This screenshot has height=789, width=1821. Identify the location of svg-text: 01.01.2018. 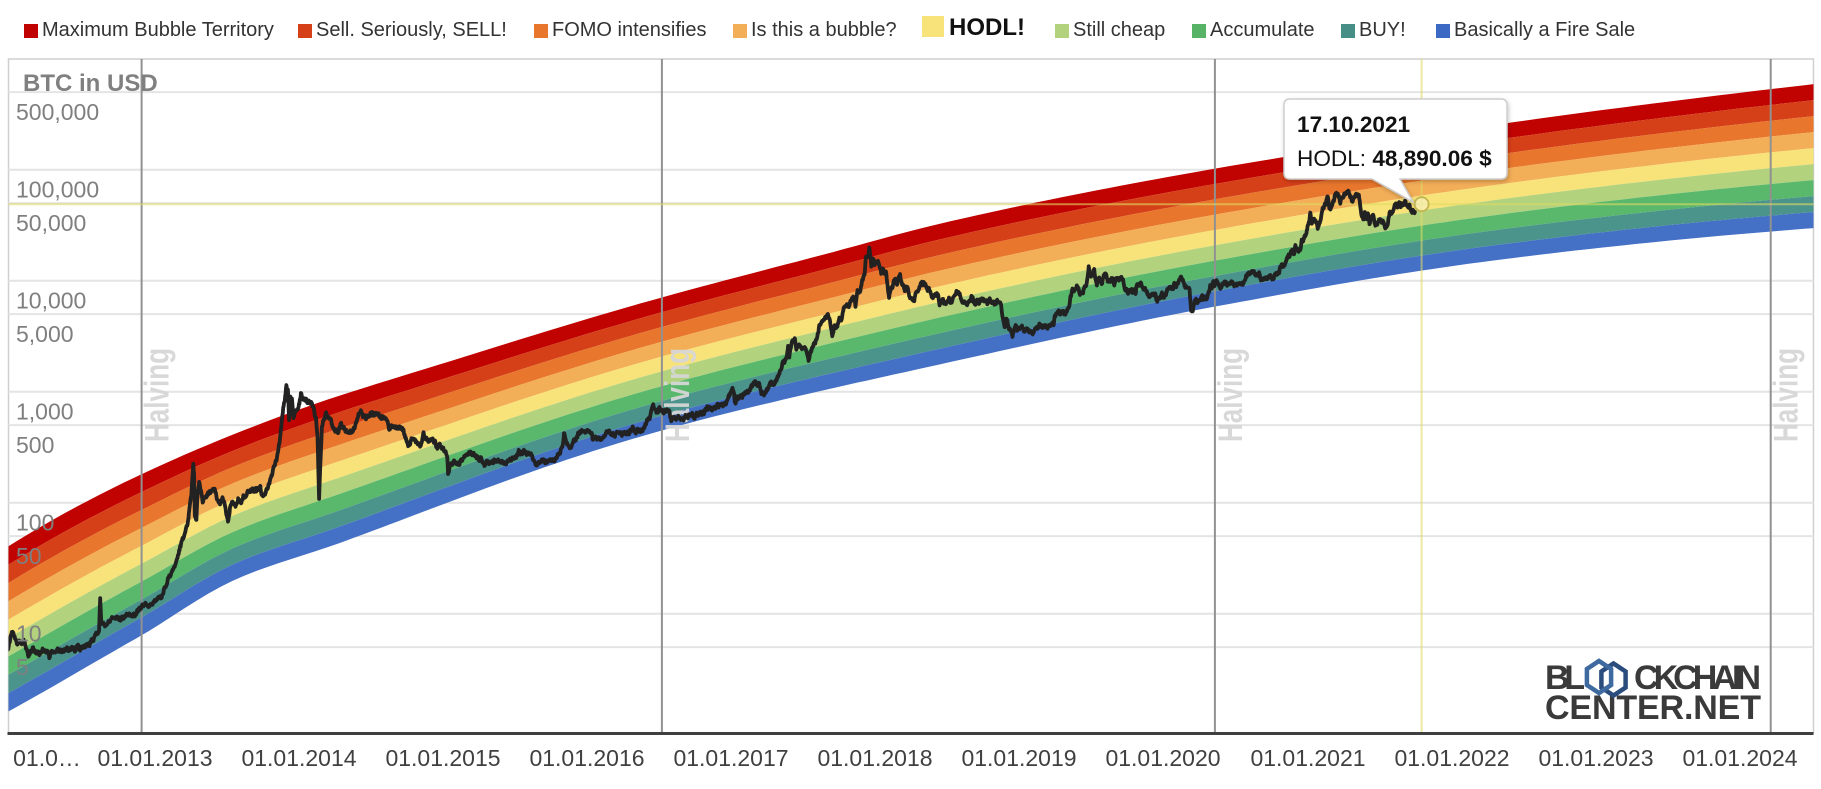
(874, 758).